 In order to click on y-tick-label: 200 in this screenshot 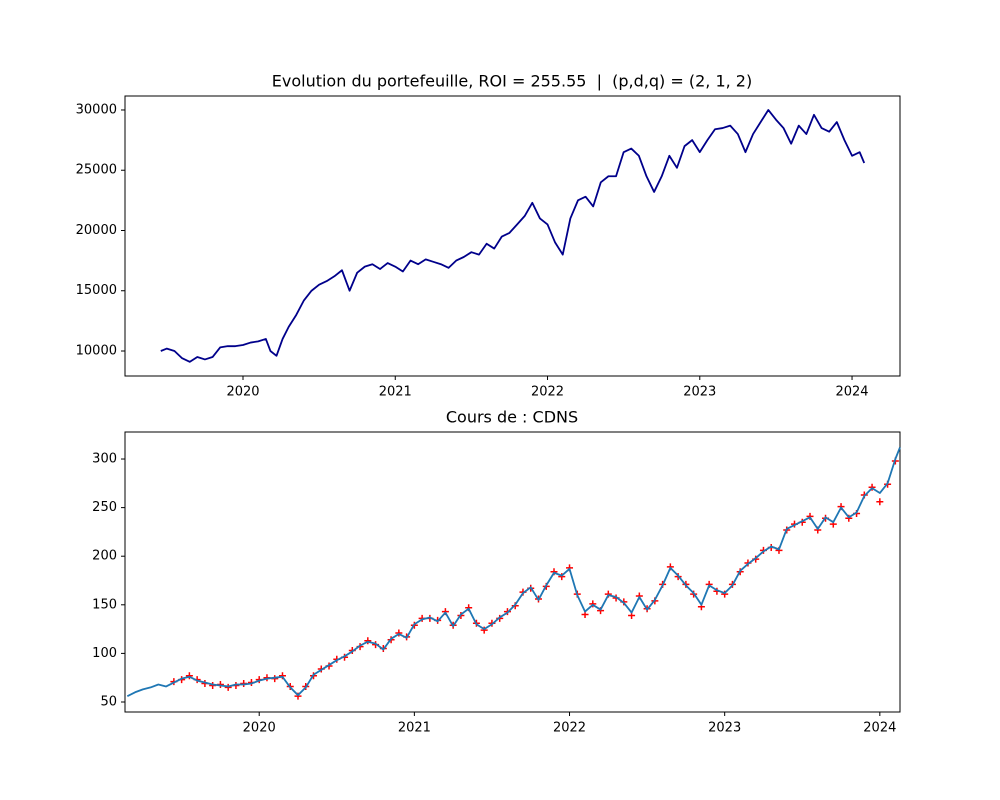, I will do `click(104, 556)`.